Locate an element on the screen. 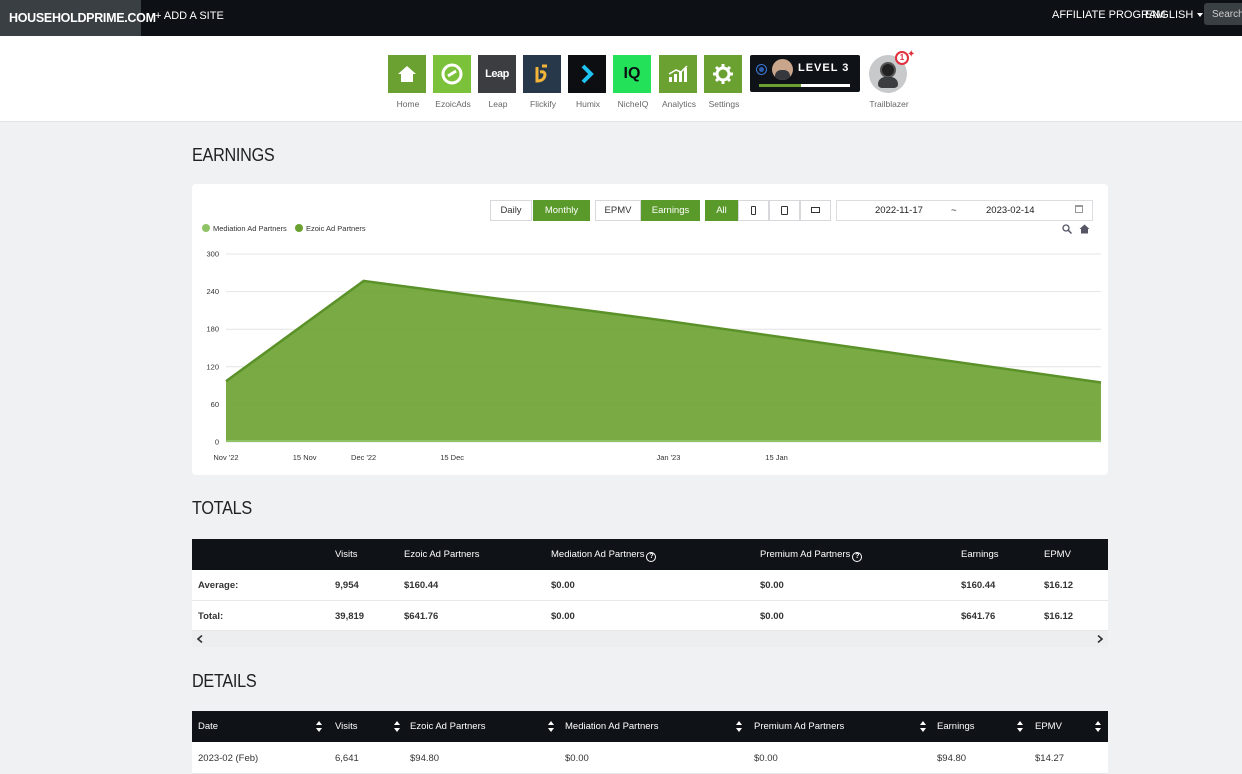  x-tick-label: Nov '22 is located at coordinates (225, 457).